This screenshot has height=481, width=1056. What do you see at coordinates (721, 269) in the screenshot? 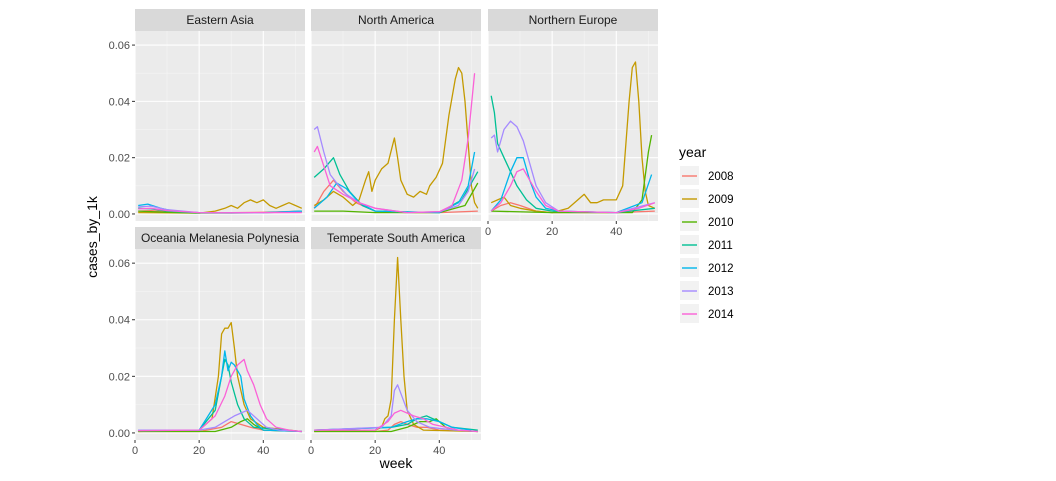
I see `legend-label: 2012` at bounding box center [721, 269].